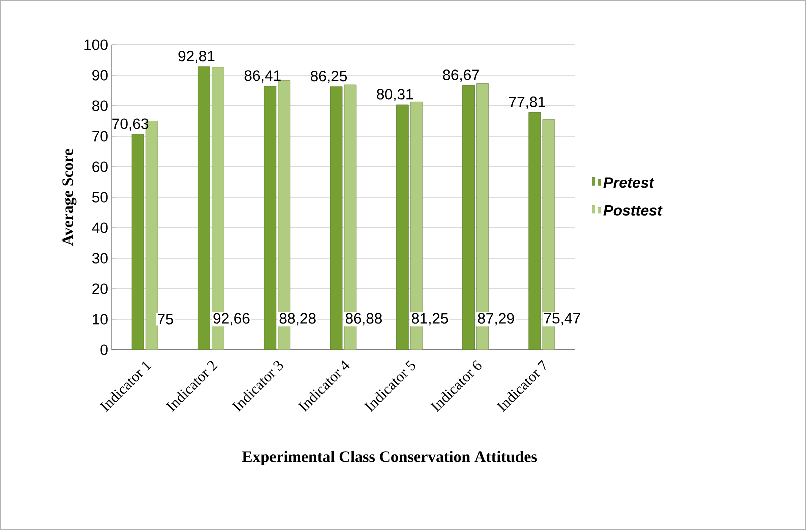 This screenshot has width=806, height=530. Describe the element at coordinates (329, 77) in the screenshot. I see `data-label: 86,25` at that location.